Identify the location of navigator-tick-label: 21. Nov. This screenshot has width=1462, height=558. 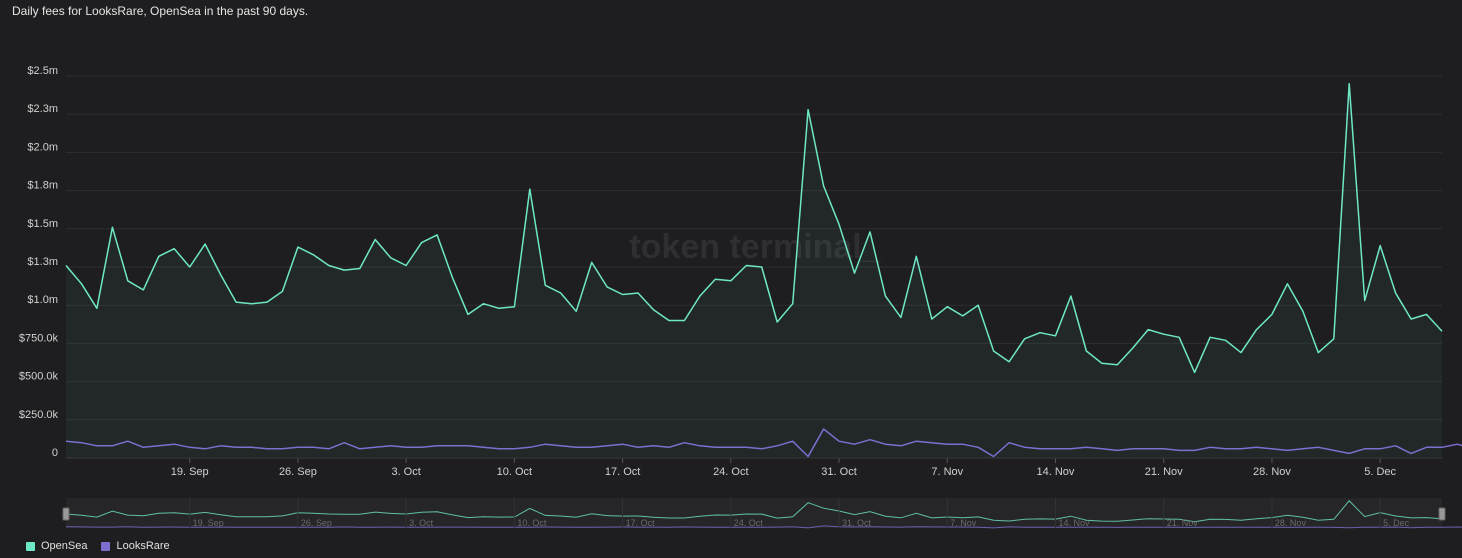
(1183, 523).